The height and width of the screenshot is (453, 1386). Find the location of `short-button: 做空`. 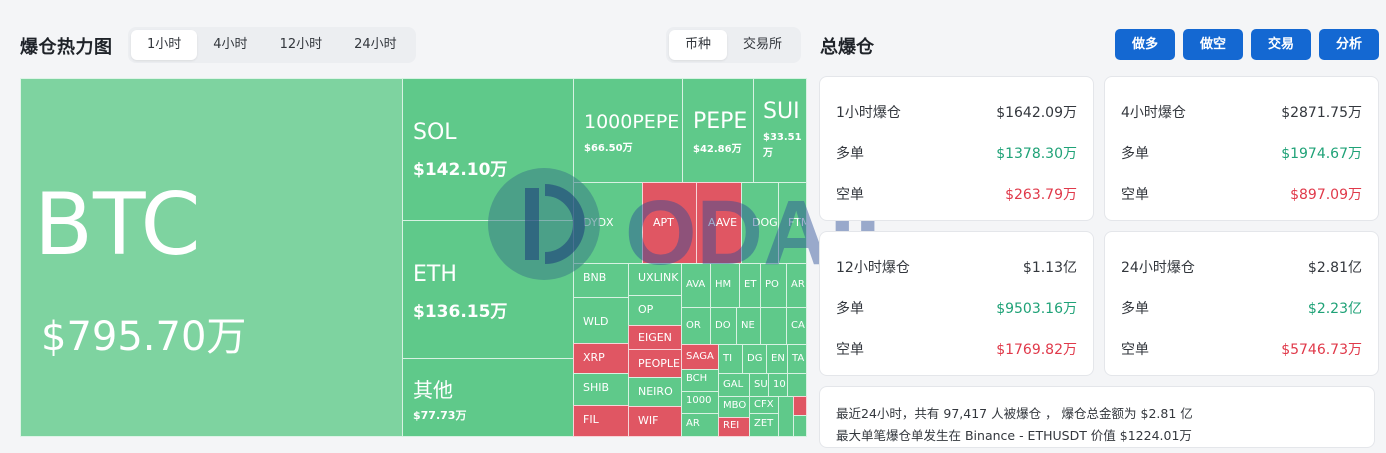

short-button: 做空 is located at coordinates (1213, 44).